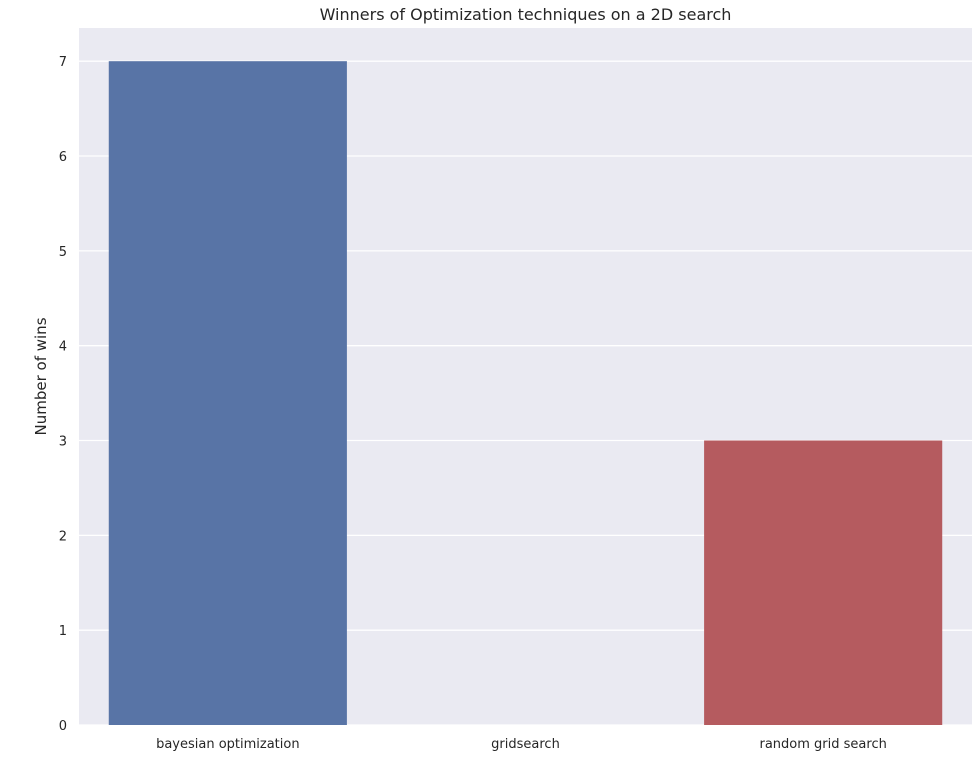 This screenshot has width=978, height=780. What do you see at coordinates (63, 347) in the screenshot?
I see `y-tick-label: 4` at bounding box center [63, 347].